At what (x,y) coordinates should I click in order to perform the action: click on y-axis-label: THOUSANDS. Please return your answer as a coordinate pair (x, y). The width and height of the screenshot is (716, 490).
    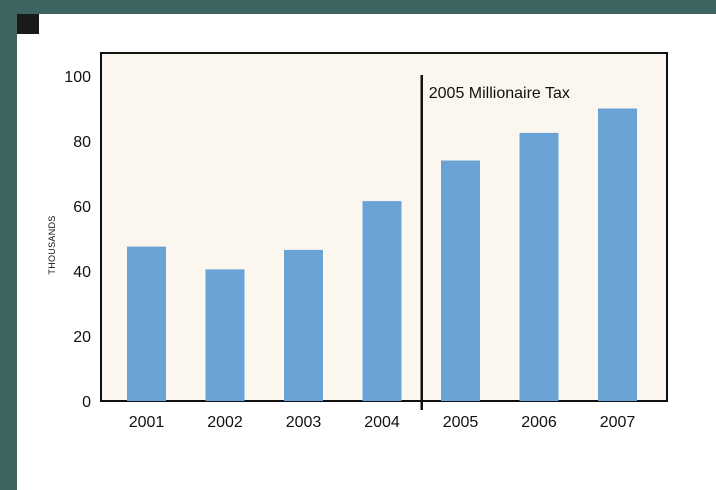
    Looking at the image, I should click on (52, 244).